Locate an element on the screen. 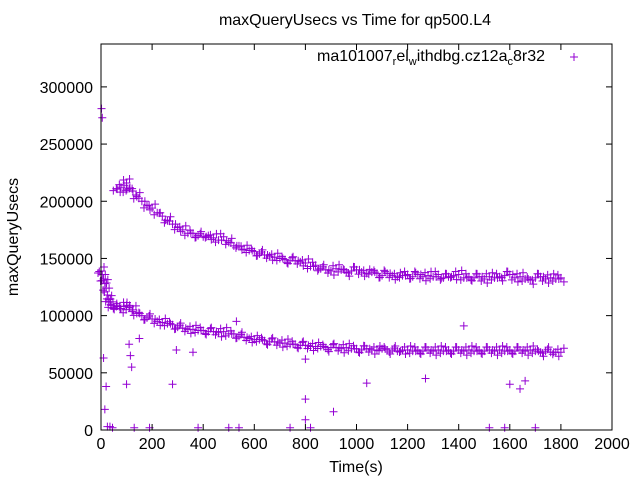  x-tick-label: 2000 is located at coordinates (612, 444).